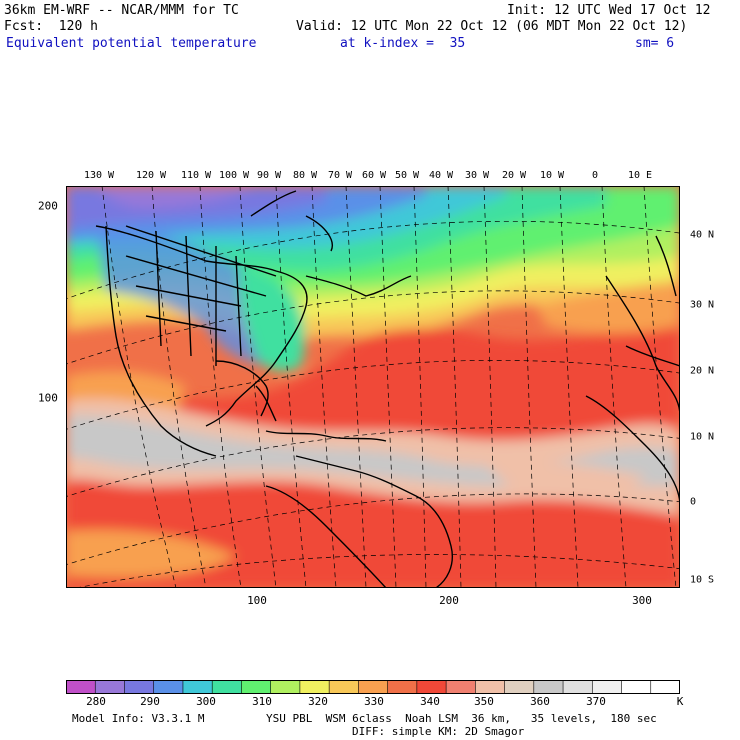  What do you see at coordinates (96, 701) in the screenshot?
I see `colorbar-label: 280` at bounding box center [96, 701].